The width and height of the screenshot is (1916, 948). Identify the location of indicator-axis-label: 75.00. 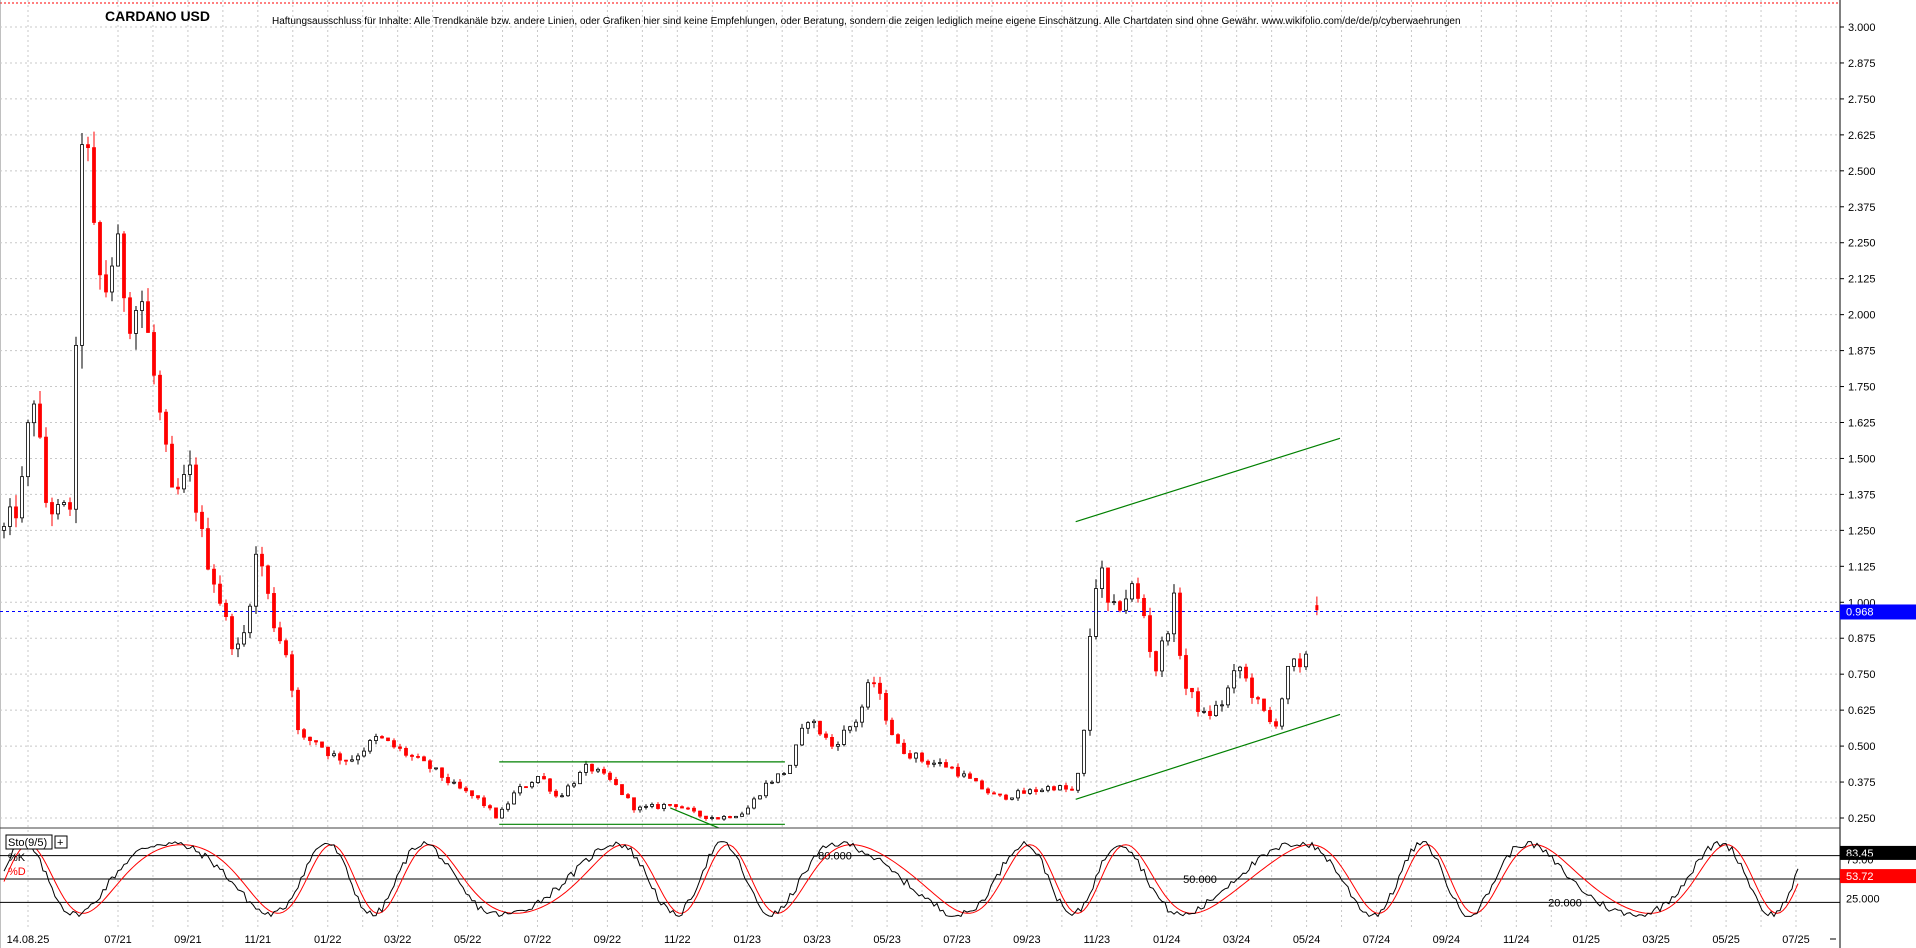
(1860, 861).